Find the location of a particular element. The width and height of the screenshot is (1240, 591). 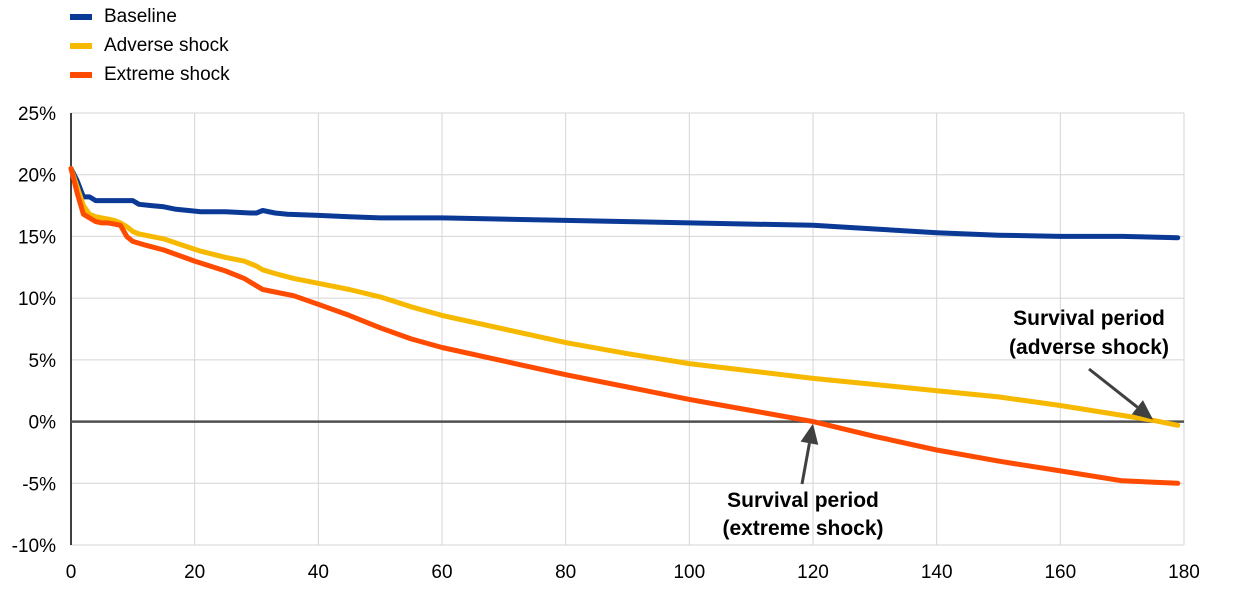

legend-label-baseline: Baseline is located at coordinates (140, 16).